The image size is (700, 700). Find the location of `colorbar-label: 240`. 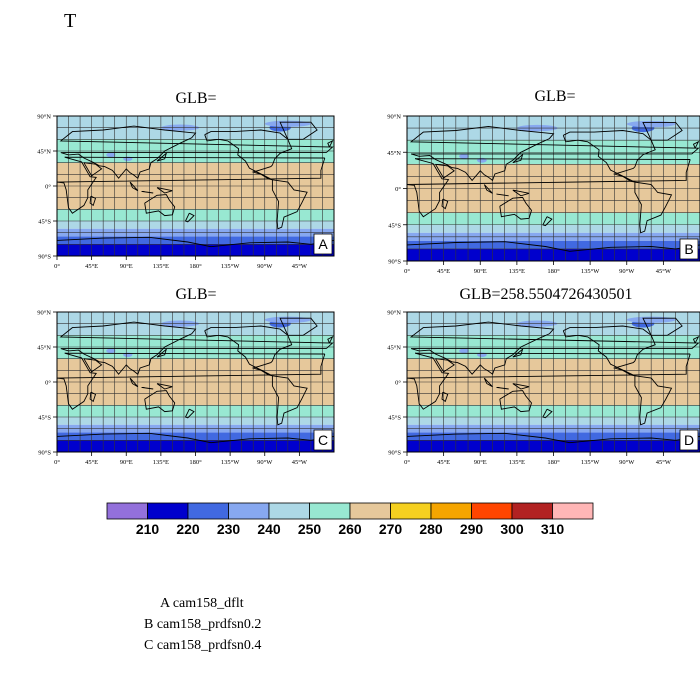

colorbar-label: 240 is located at coordinates (269, 529).